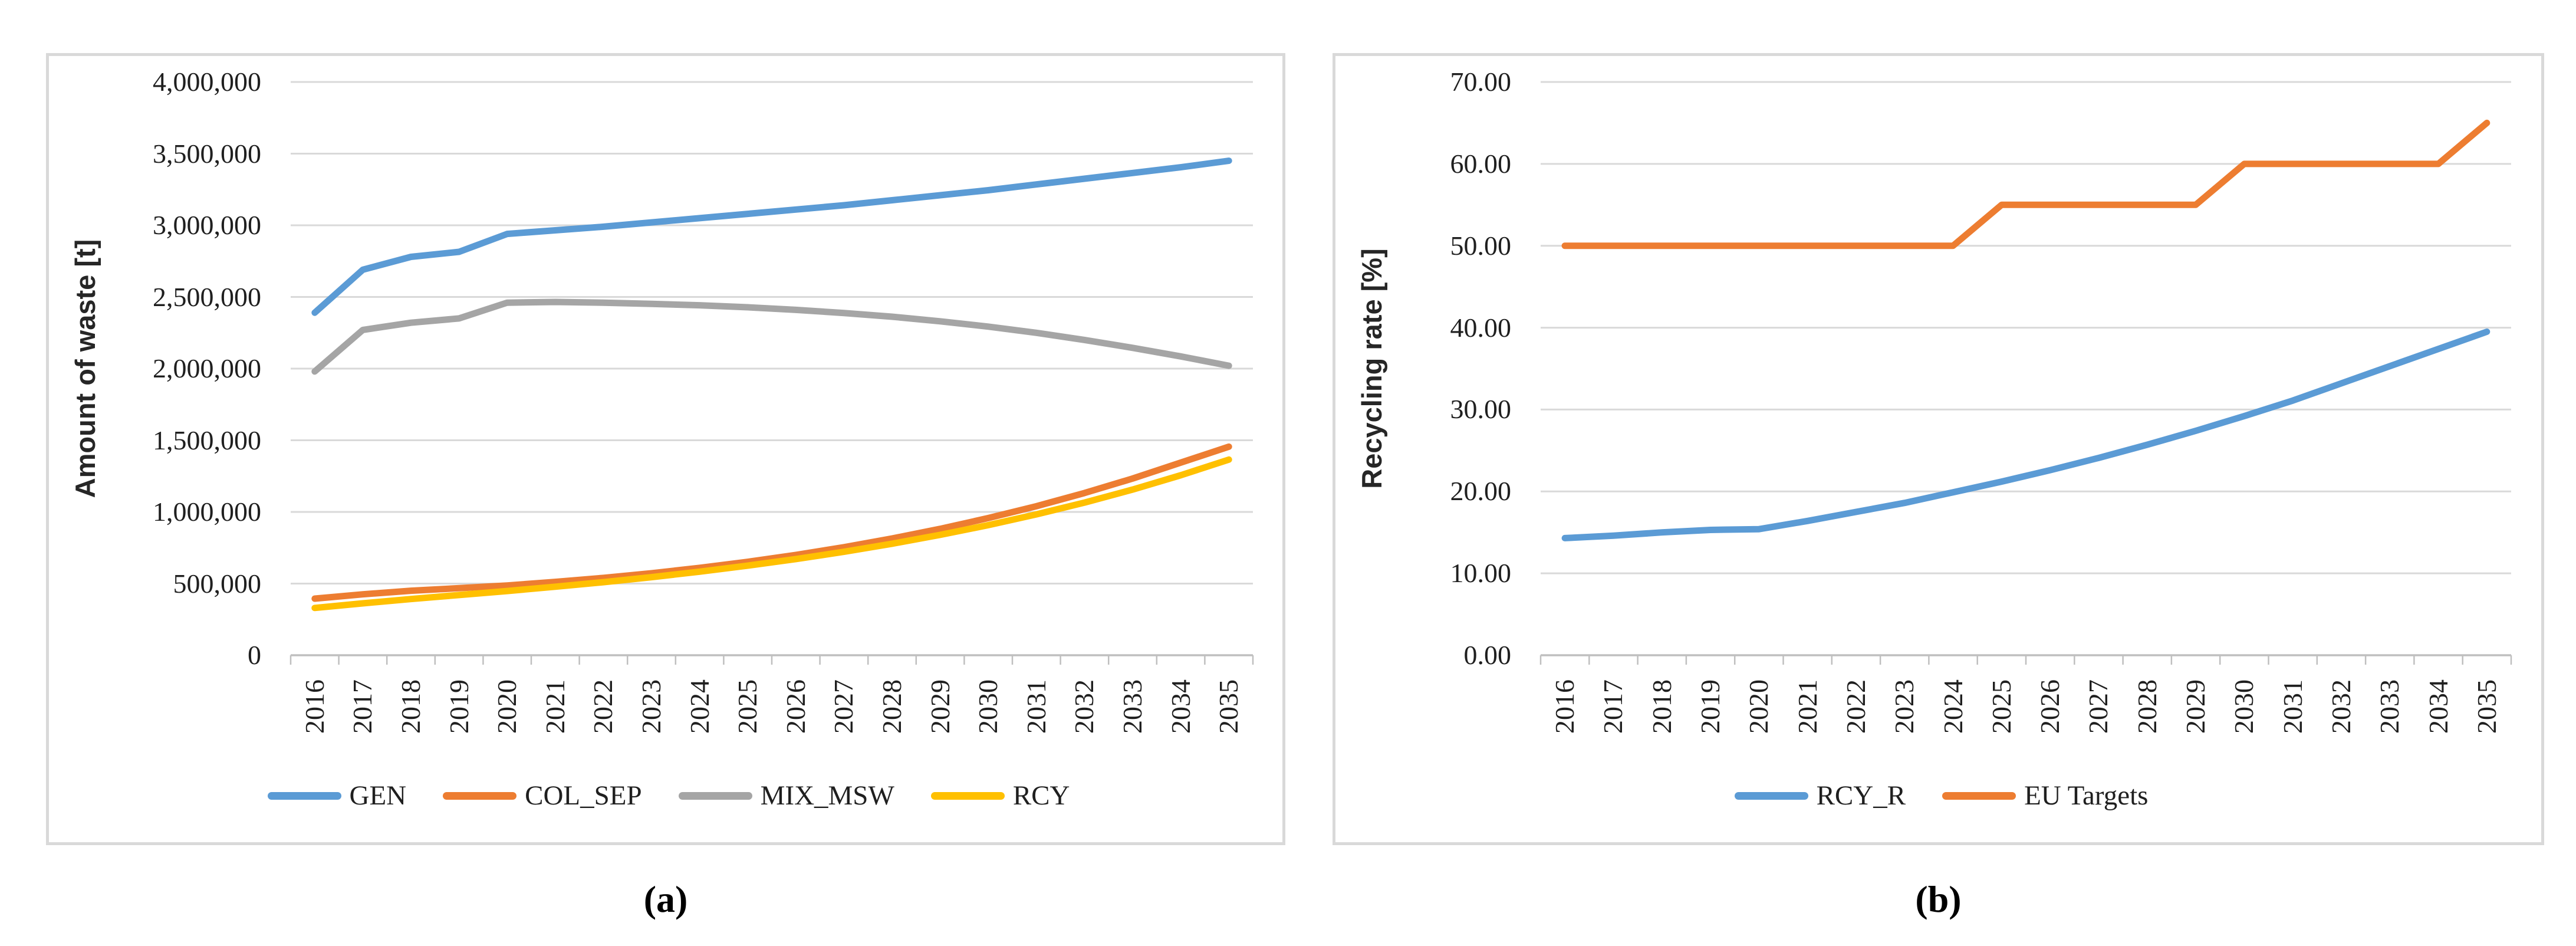 The image size is (2576, 946). I want to click on legend-a: GEN COL_SEP MIX_MSW RCY, so click(668, 795).